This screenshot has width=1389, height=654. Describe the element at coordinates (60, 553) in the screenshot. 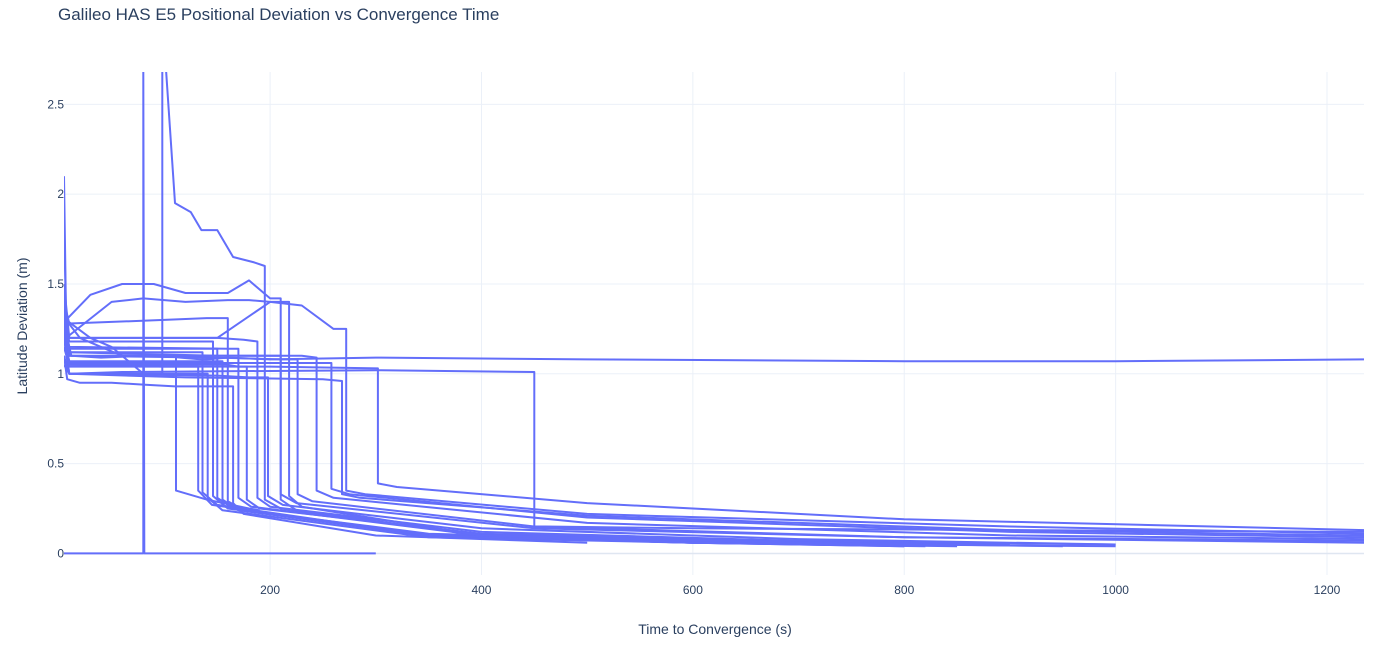

I see `y-tick-label: 0` at that location.